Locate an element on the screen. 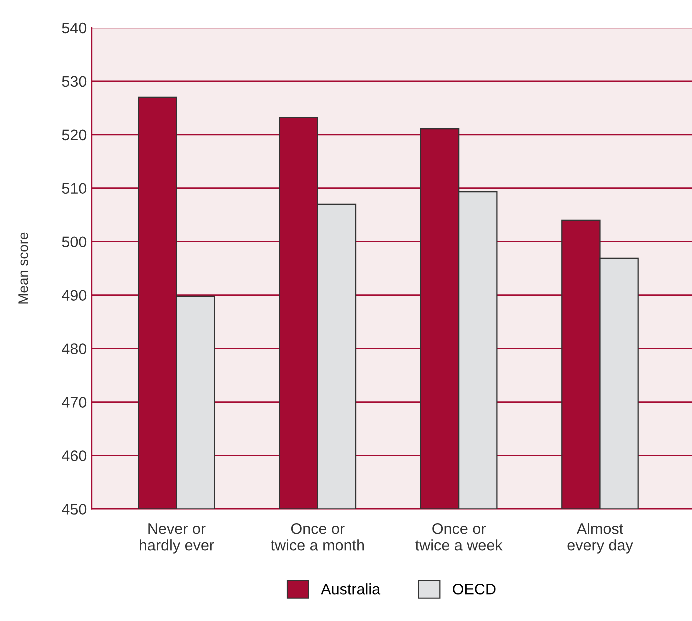 The image size is (692, 621). y-tick-label: 490 is located at coordinates (74, 296).